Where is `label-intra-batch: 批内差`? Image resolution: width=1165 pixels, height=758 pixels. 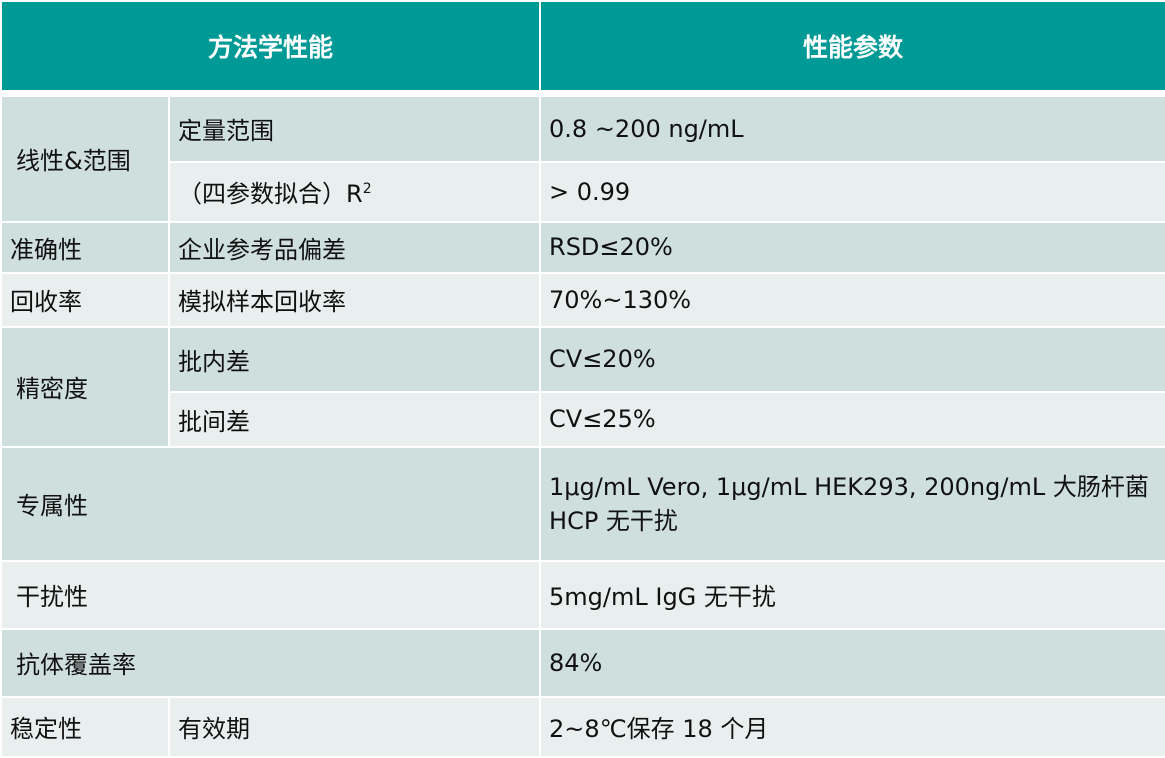 label-intra-batch: 批内差 is located at coordinates (354, 359).